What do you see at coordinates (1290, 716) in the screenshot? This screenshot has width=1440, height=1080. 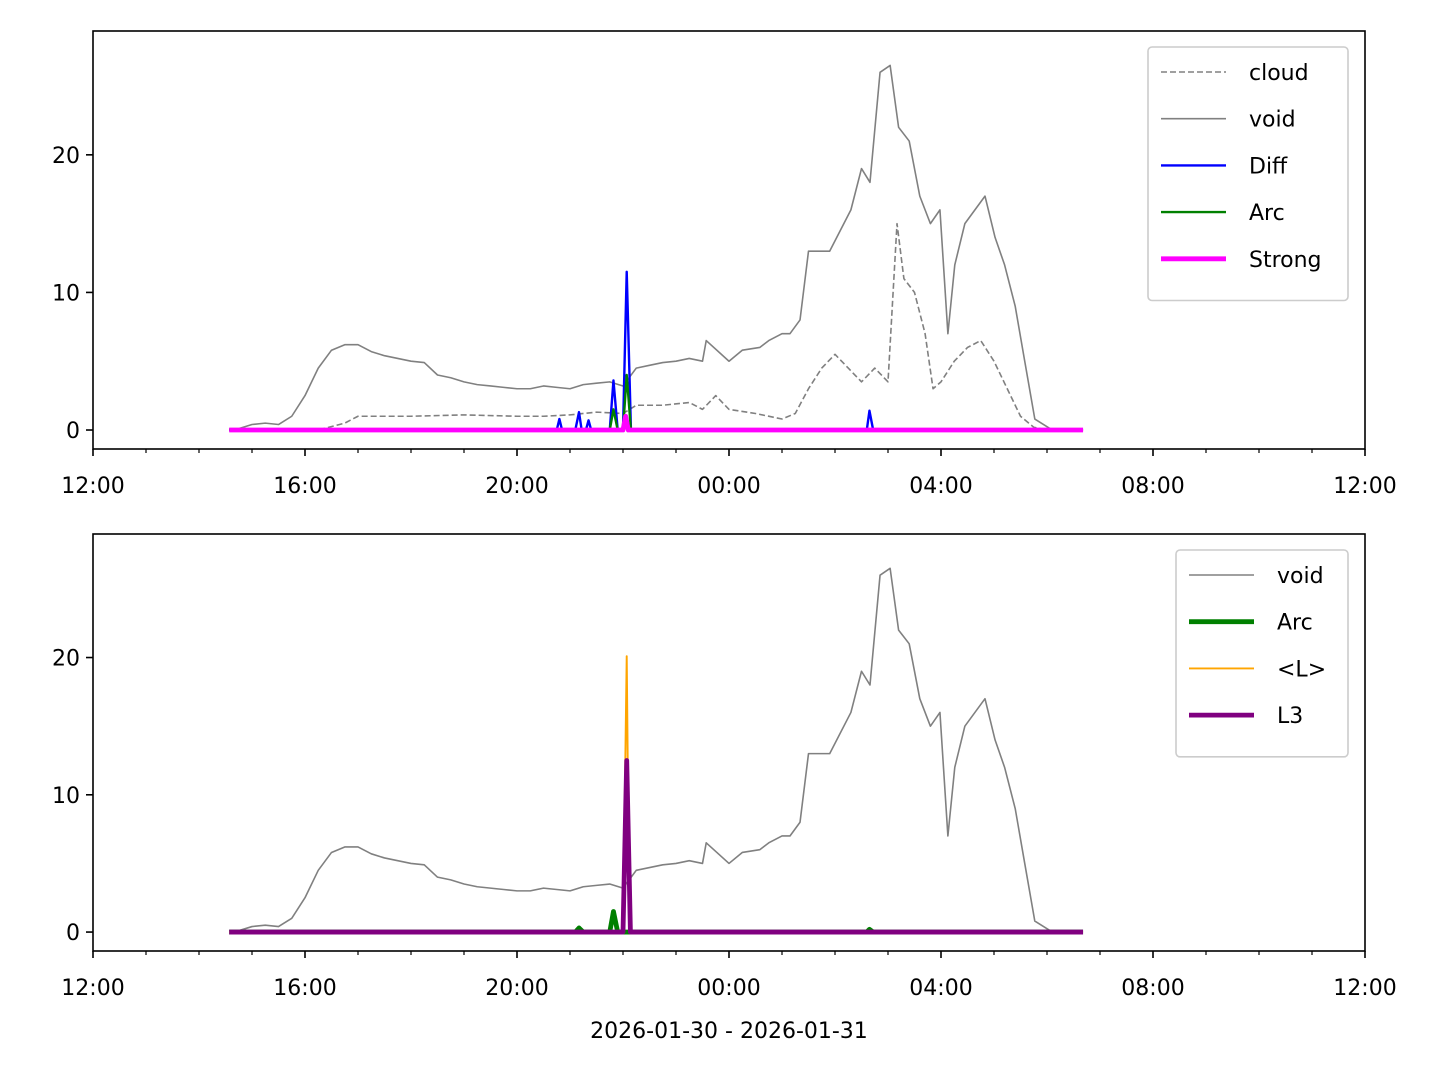 I see `legend-label: L3` at bounding box center [1290, 716].